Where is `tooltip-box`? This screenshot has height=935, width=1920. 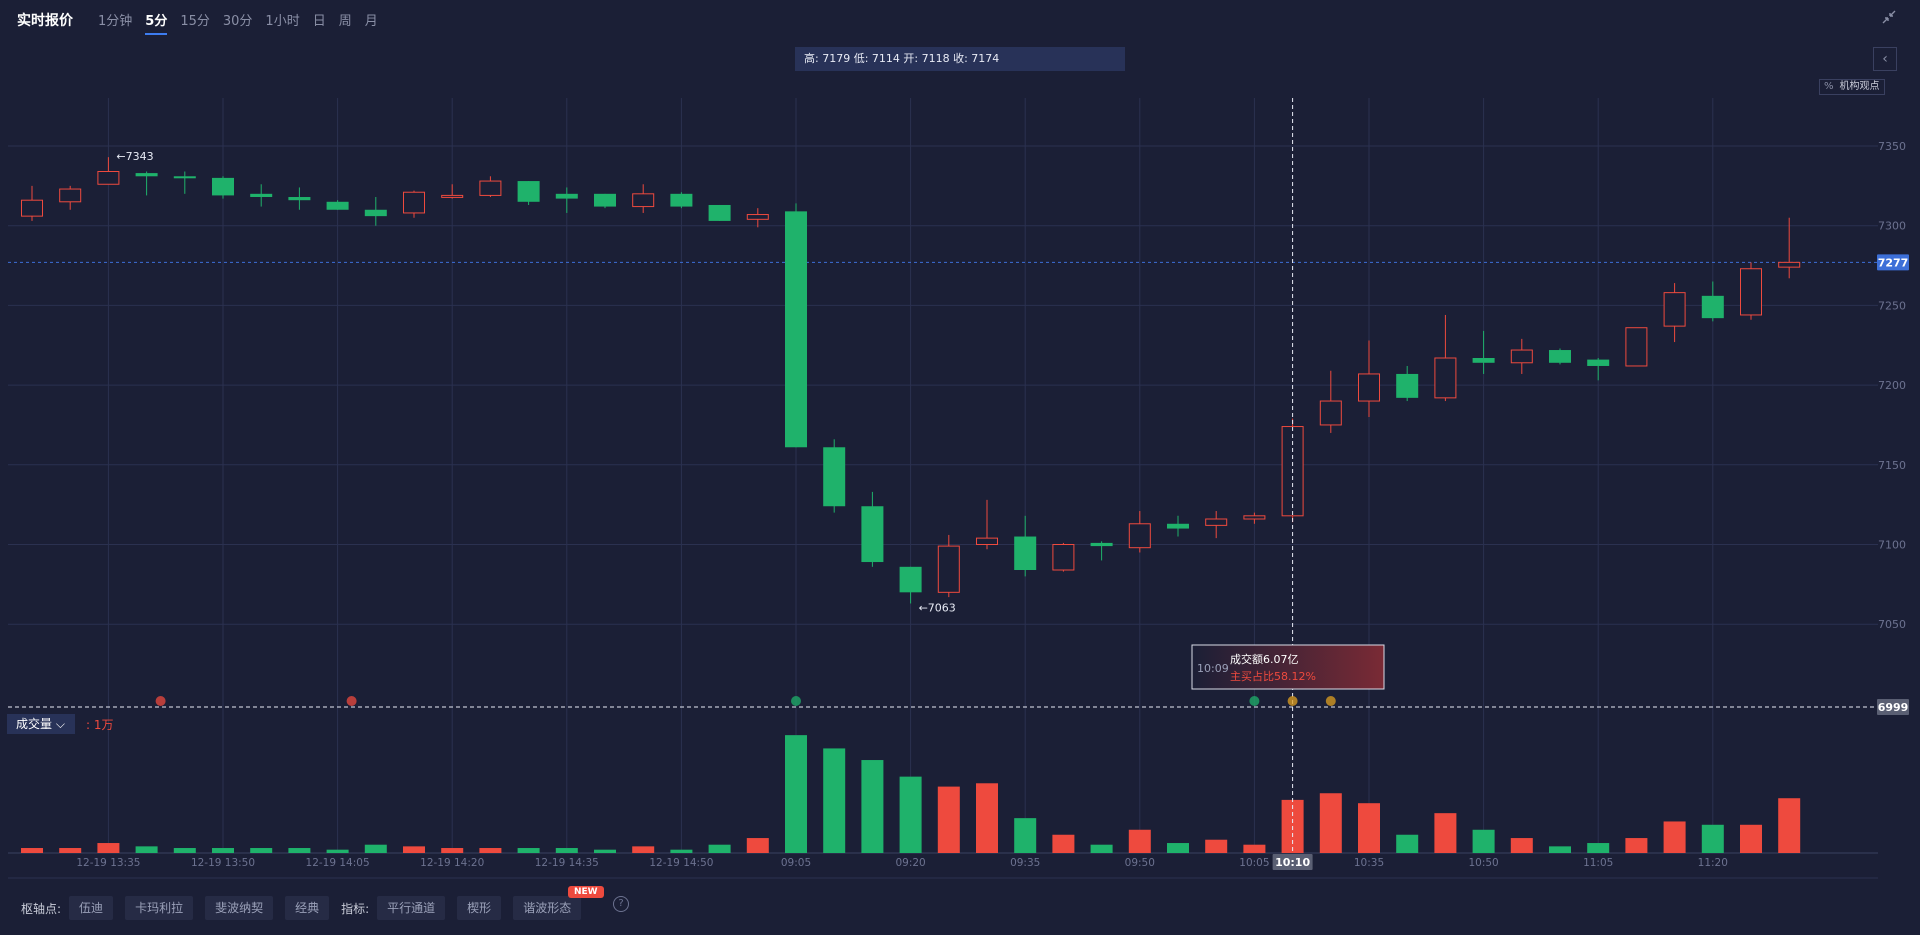 tooltip-box is located at coordinates (1288, 667).